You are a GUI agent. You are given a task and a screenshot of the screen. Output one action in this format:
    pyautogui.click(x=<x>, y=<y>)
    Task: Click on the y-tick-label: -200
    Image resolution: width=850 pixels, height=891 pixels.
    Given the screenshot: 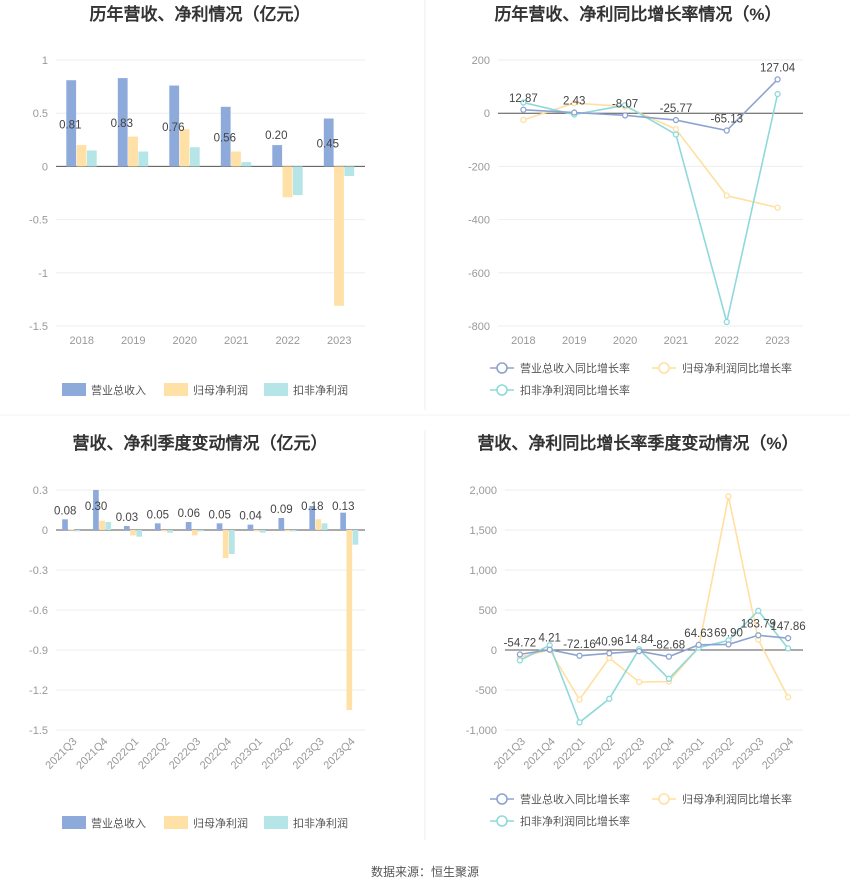 What is the action you would take?
    pyautogui.click(x=479, y=167)
    